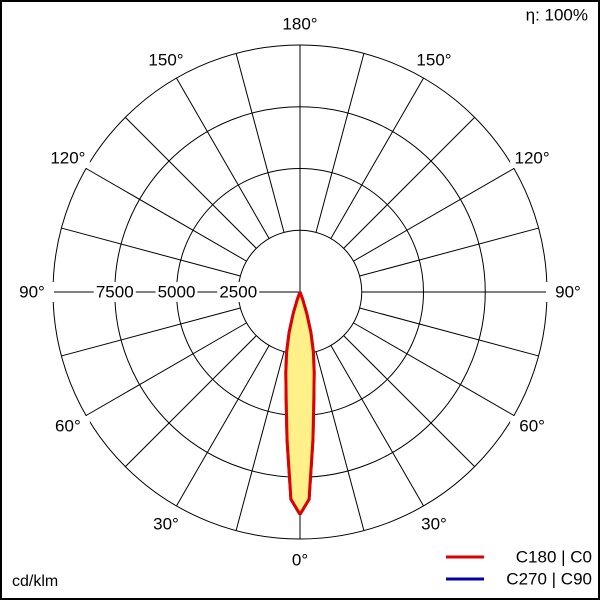 This screenshot has width=600, height=600. I want to click on efficiency-label: η: 100%, so click(557, 14).